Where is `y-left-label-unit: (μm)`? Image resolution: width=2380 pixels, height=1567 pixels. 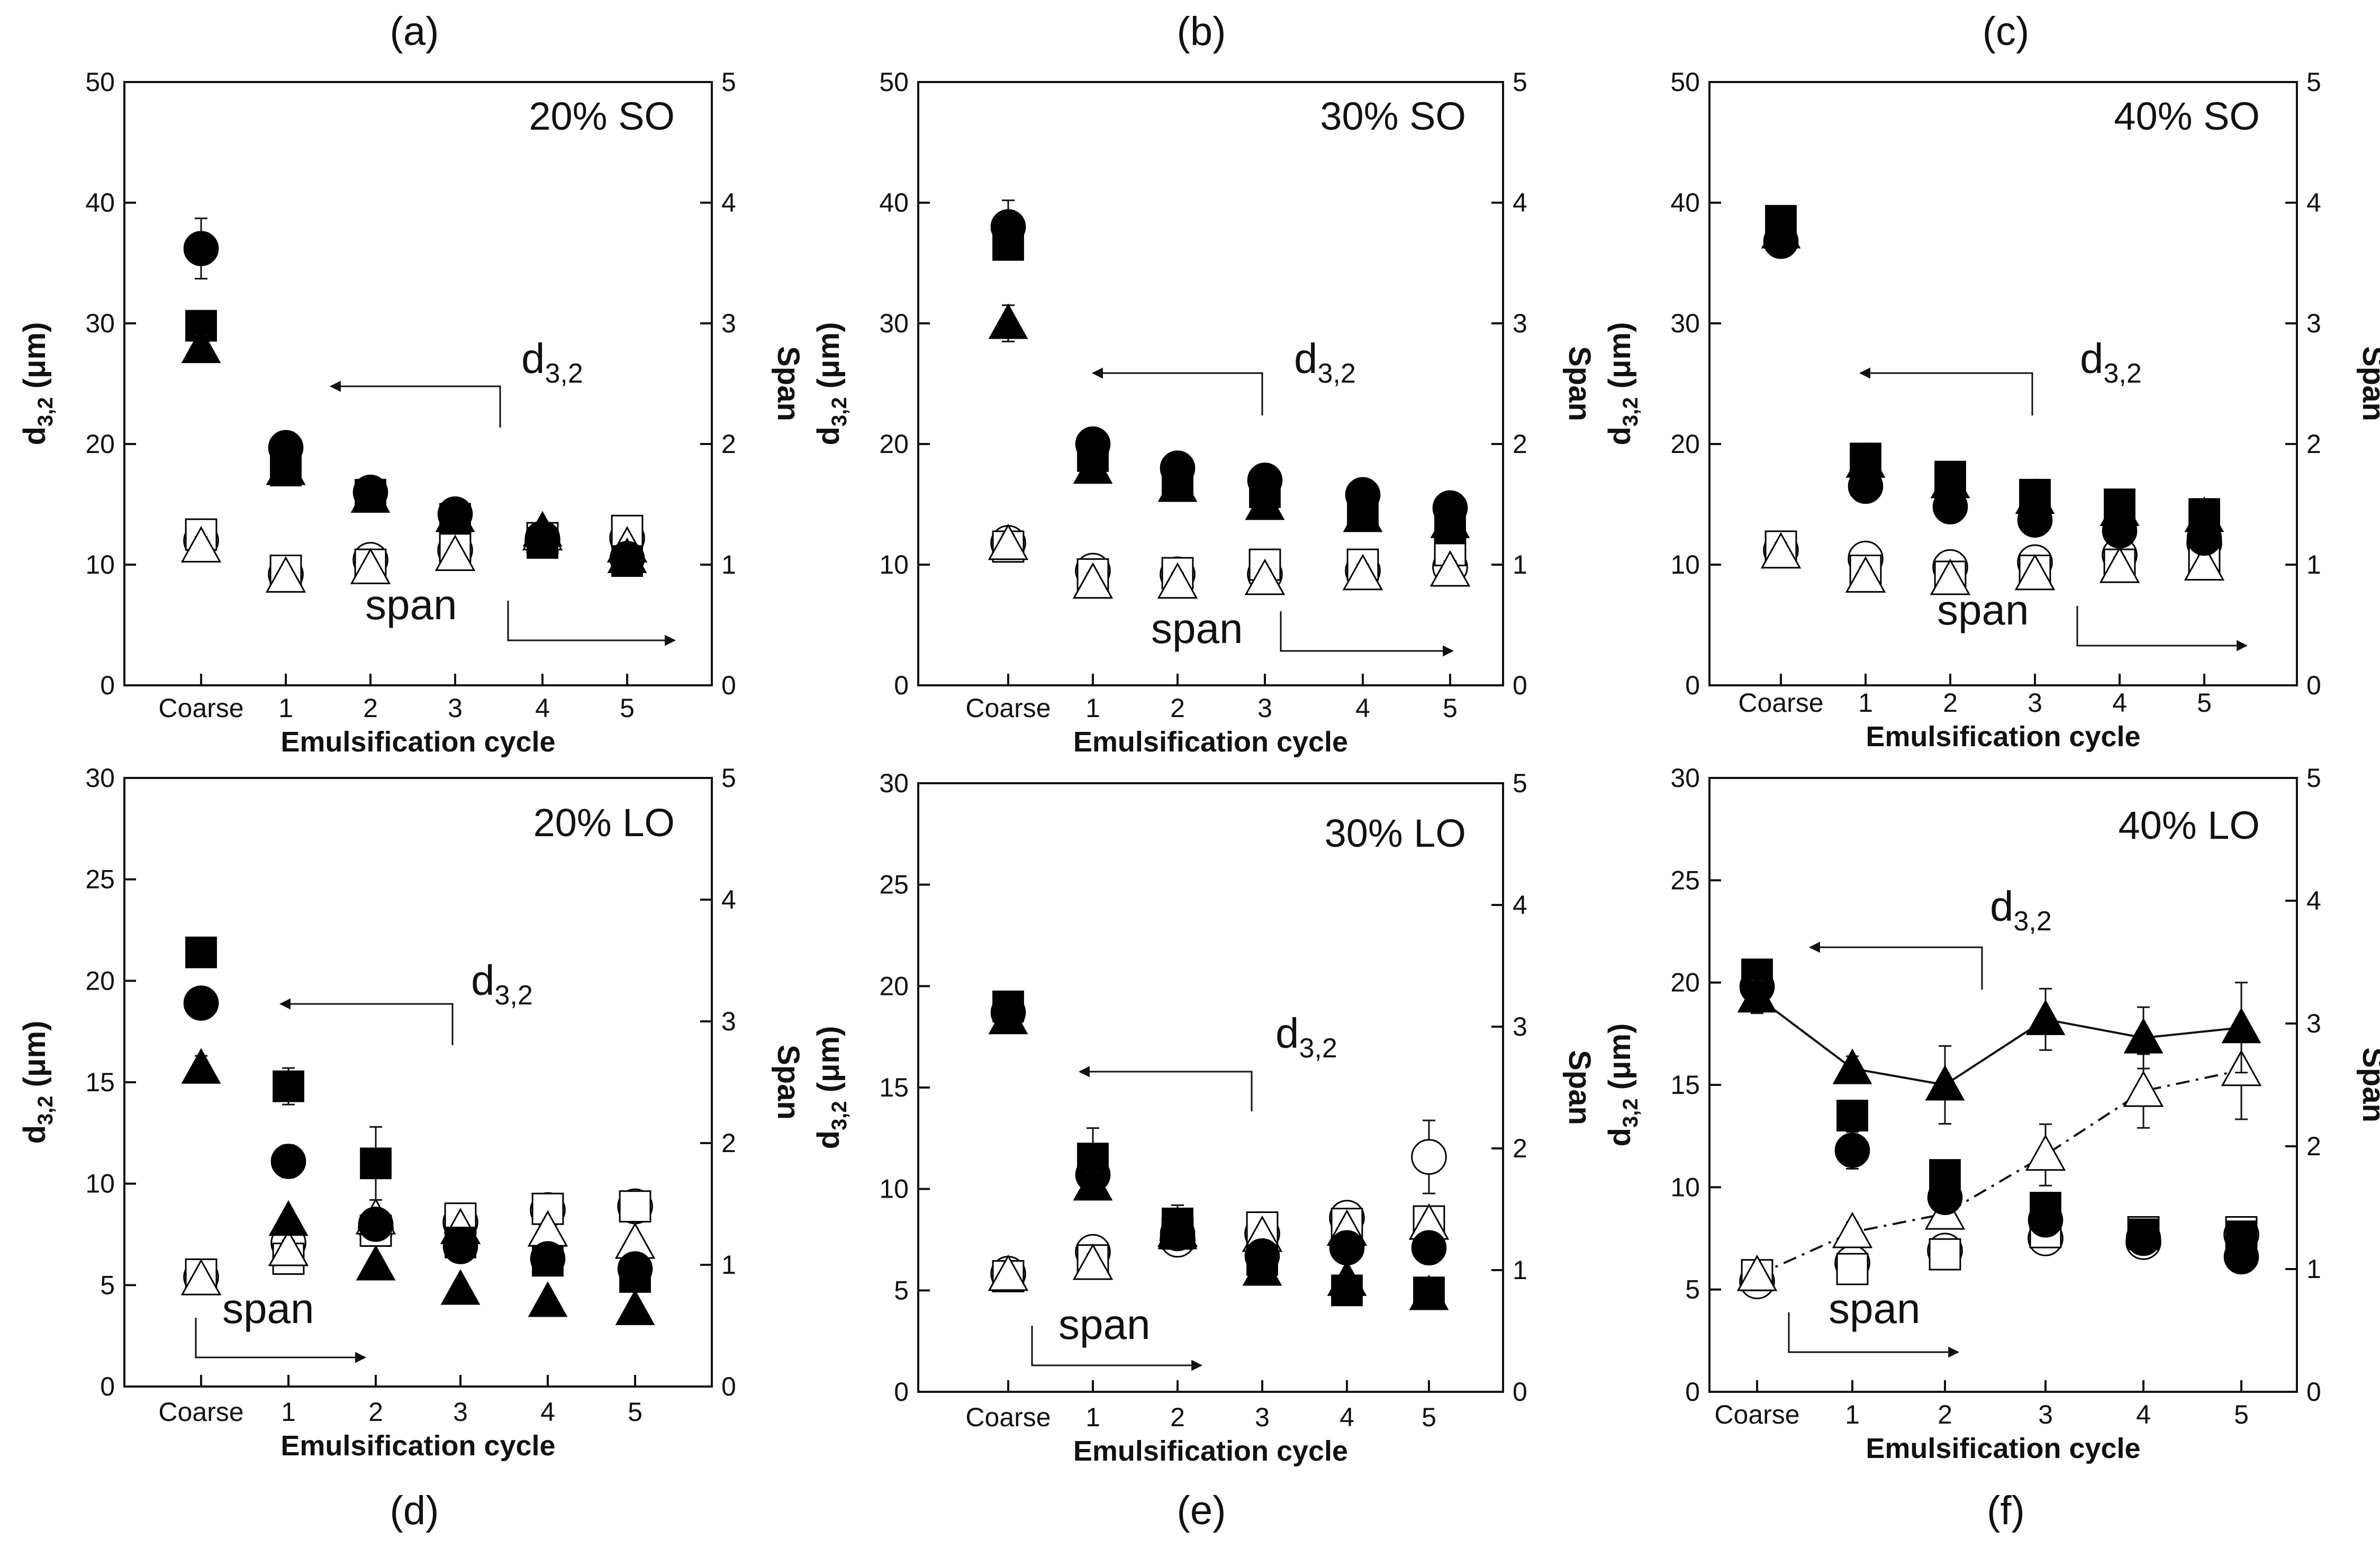
y-left-label-unit: (μm) is located at coordinates (1620, 359).